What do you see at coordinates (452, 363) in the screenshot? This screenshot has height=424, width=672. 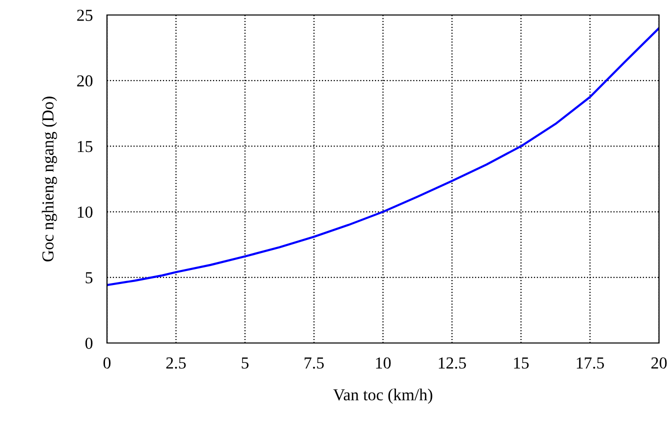 I see `x-tick-label: 12.5` at bounding box center [452, 363].